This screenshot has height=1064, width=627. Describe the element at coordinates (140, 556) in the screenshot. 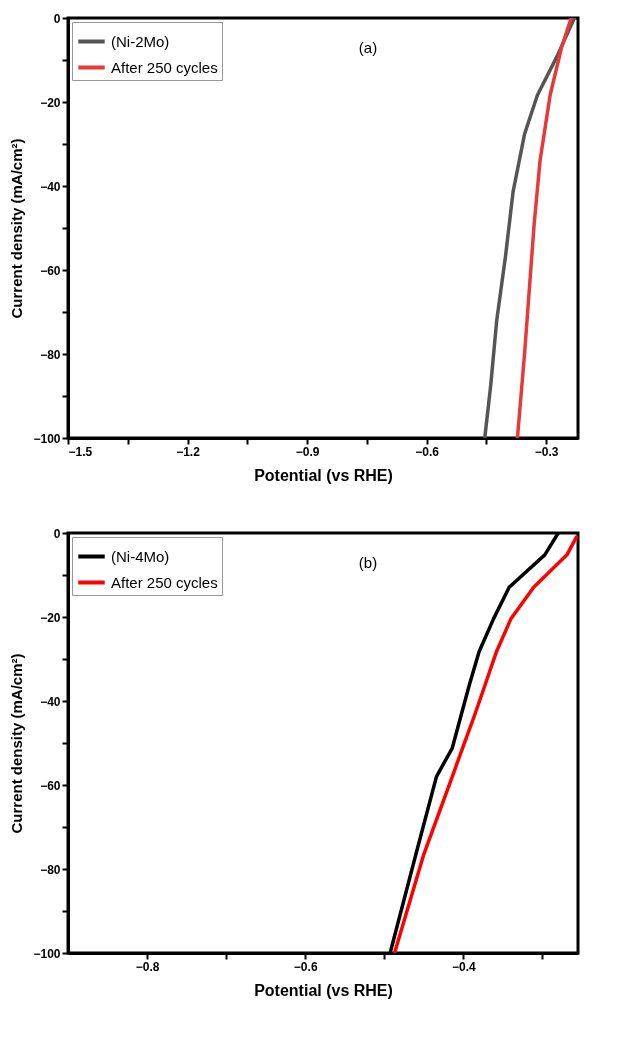

I see `legend-label: (Ni-4Mo)` at that location.